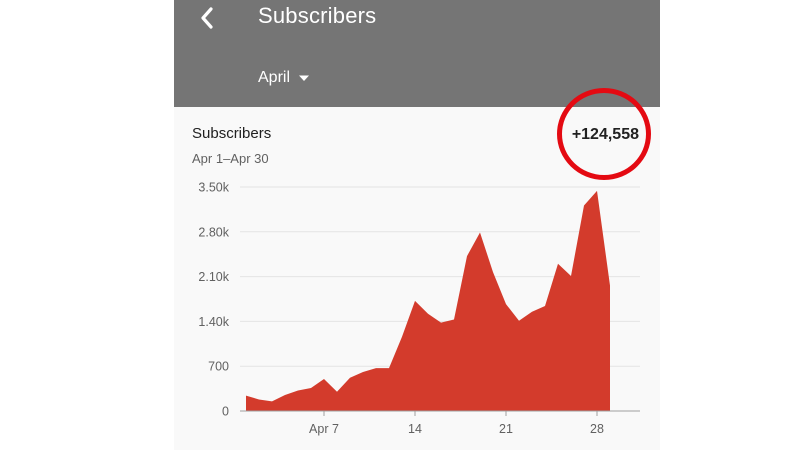 The image size is (800, 450). What do you see at coordinates (274, 77) in the screenshot?
I see `period-label: April` at bounding box center [274, 77].